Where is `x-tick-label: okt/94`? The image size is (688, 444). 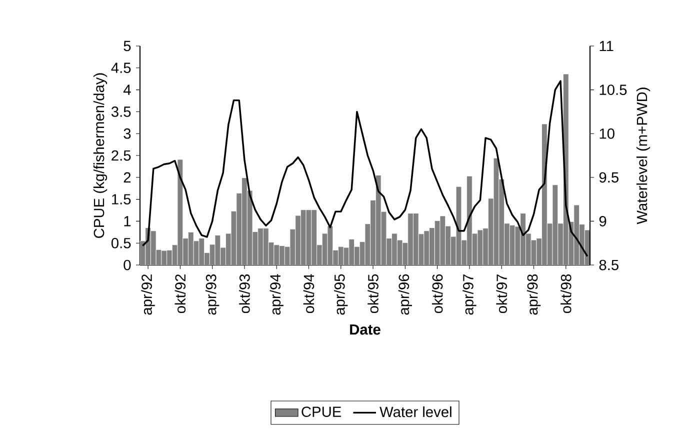 x-tick-label: okt/94 is located at coordinates (308, 294).